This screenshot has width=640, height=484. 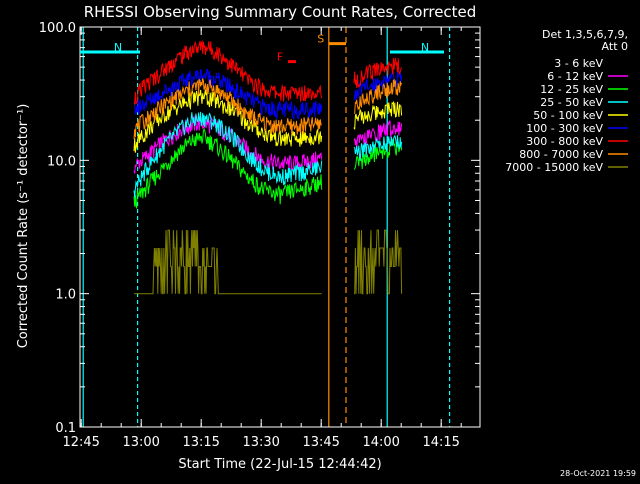 I want to click on legend-label: 7000 - 15000 keV, so click(x=554, y=167).